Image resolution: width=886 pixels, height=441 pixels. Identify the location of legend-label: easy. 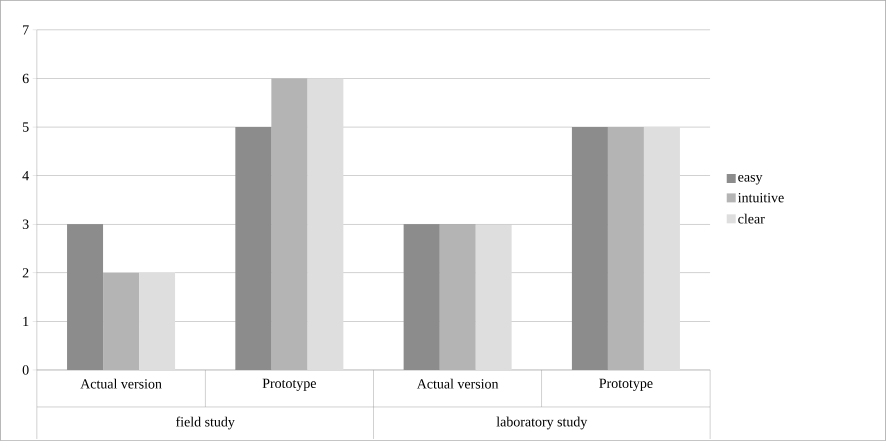
(750, 180).